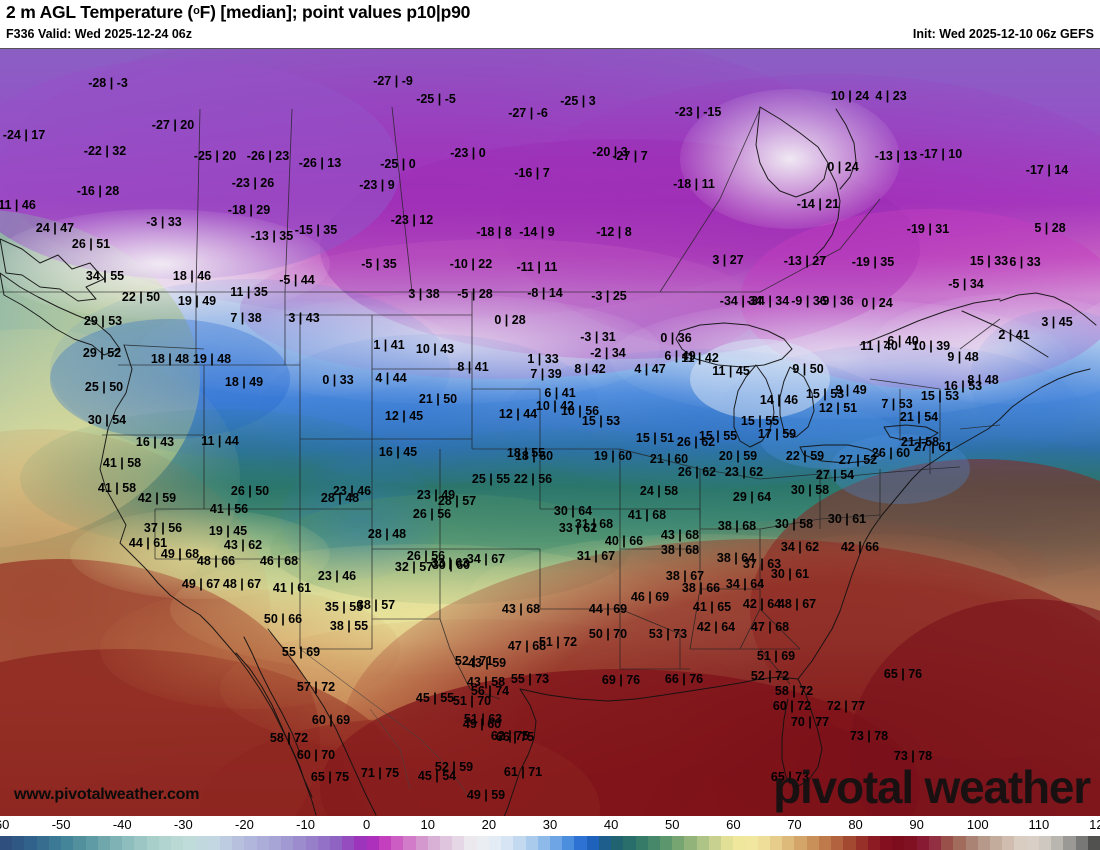 The height and width of the screenshot is (850, 1100). Describe the element at coordinates (367, 824) in the screenshot. I see `colorbar-tick: 0` at that location.